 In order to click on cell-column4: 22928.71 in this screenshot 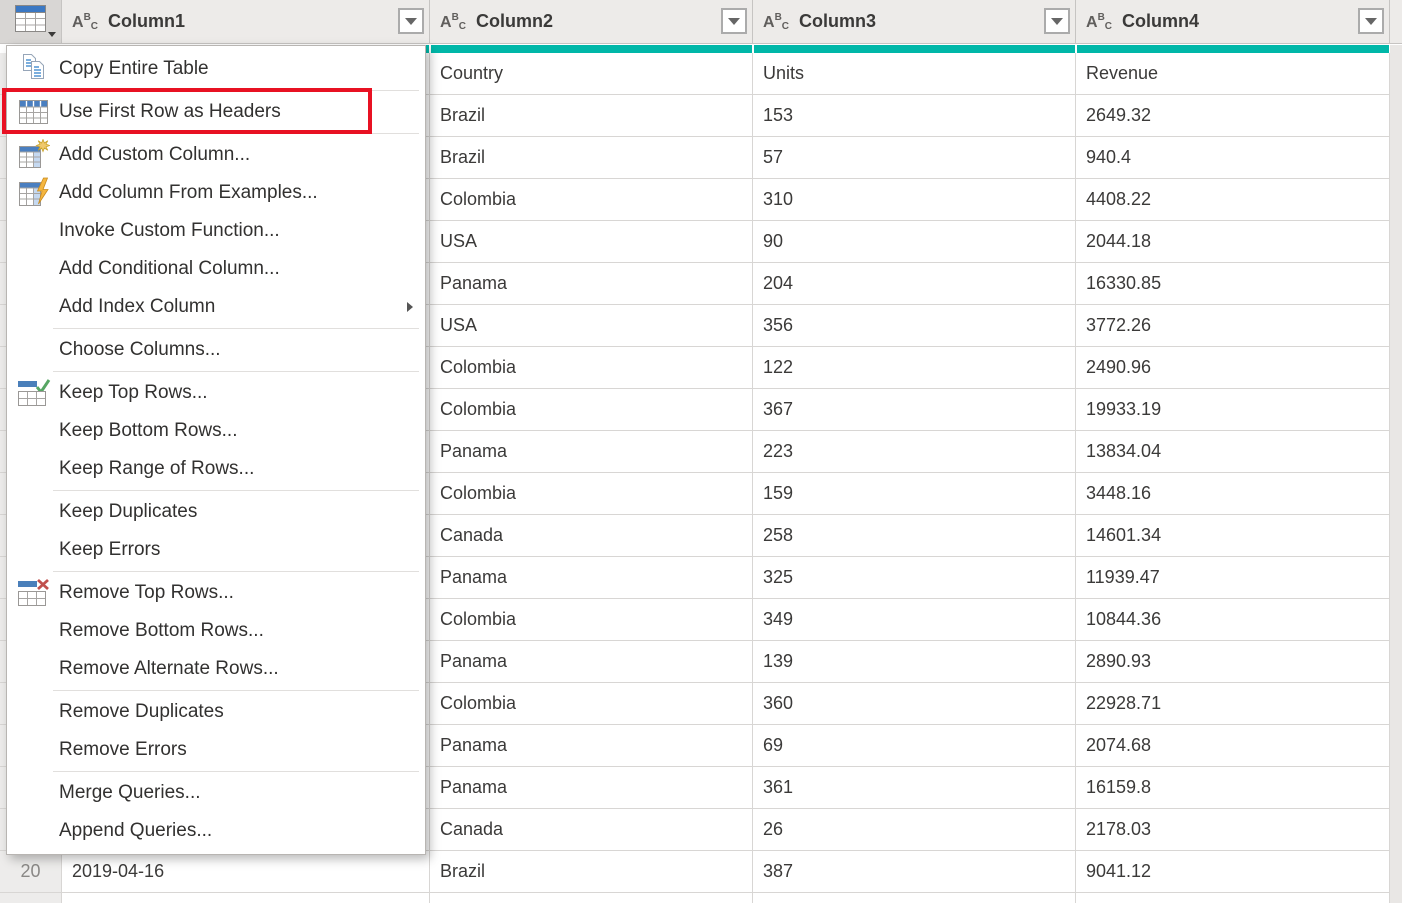, I will do `click(1233, 704)`.